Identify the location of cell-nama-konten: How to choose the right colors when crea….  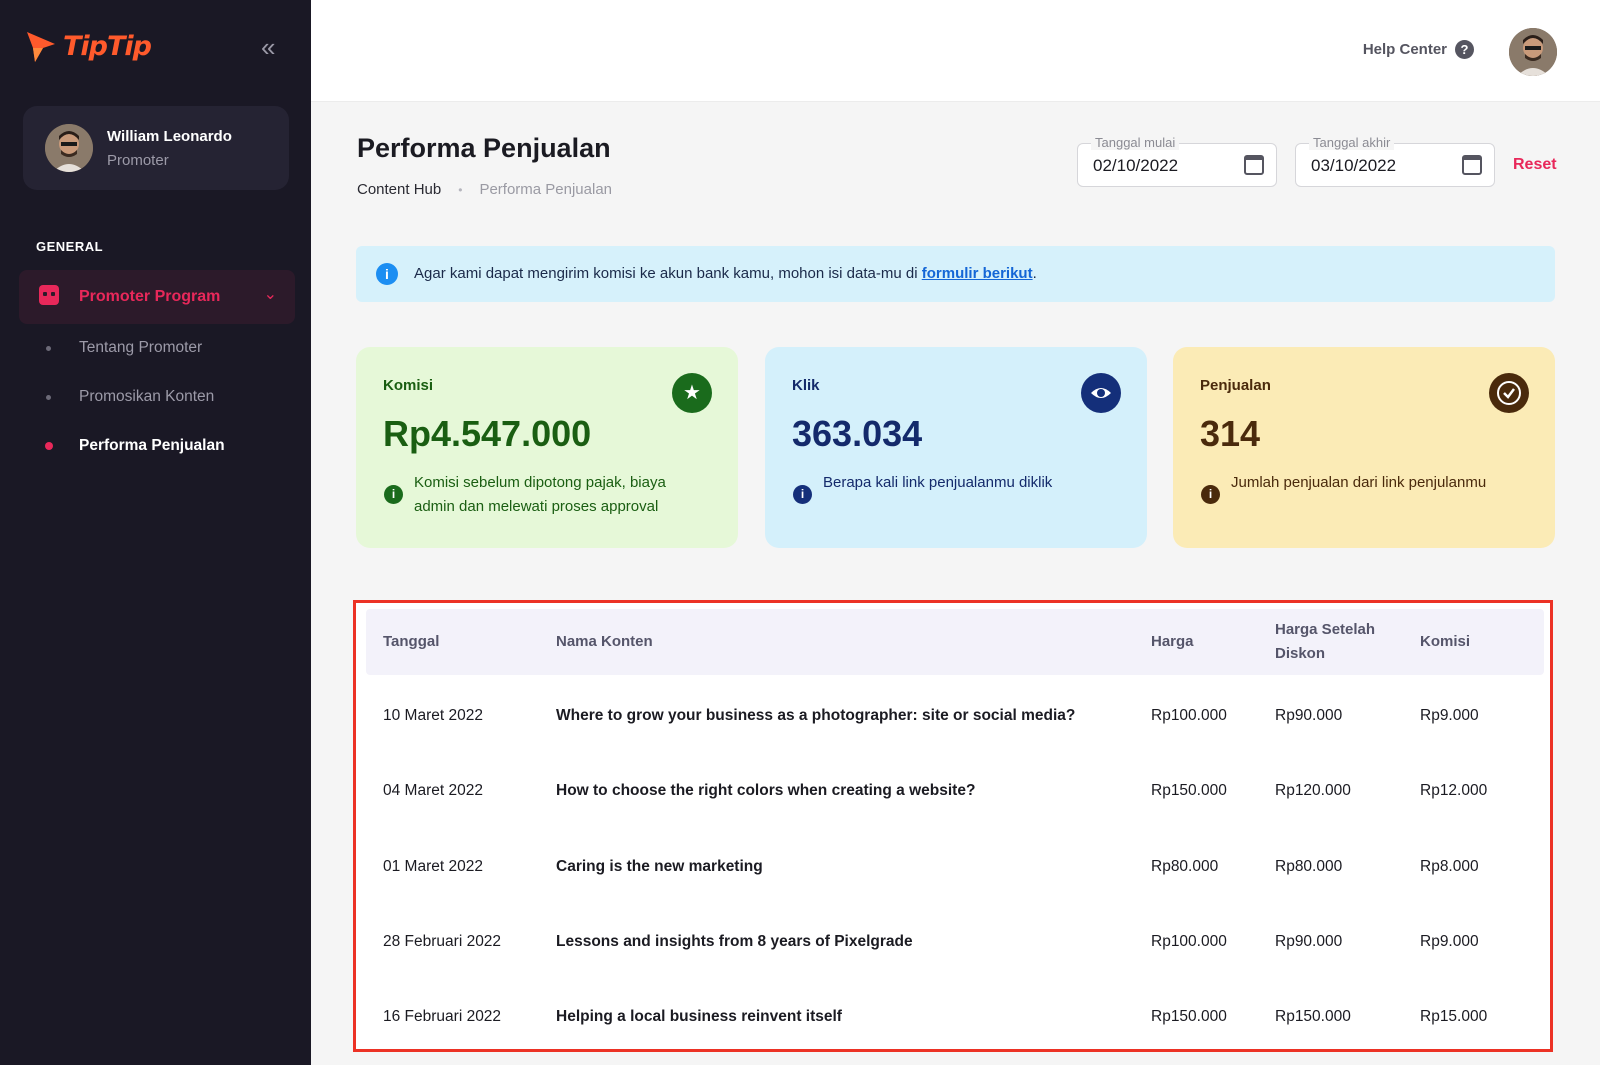
(766, 790).